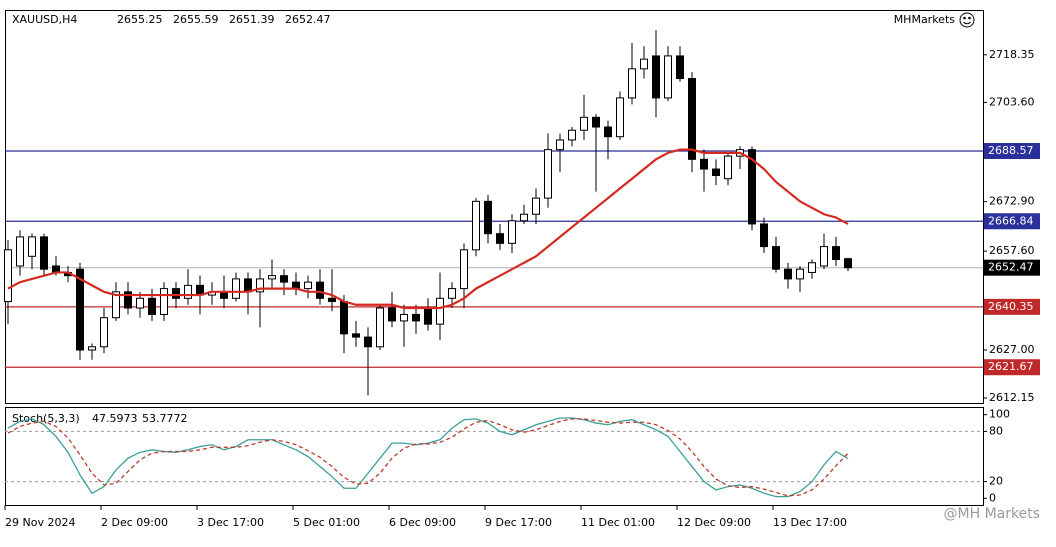 This screenshot has width=1056, height=547. I want to click on stoch-line, so click(428, 457).